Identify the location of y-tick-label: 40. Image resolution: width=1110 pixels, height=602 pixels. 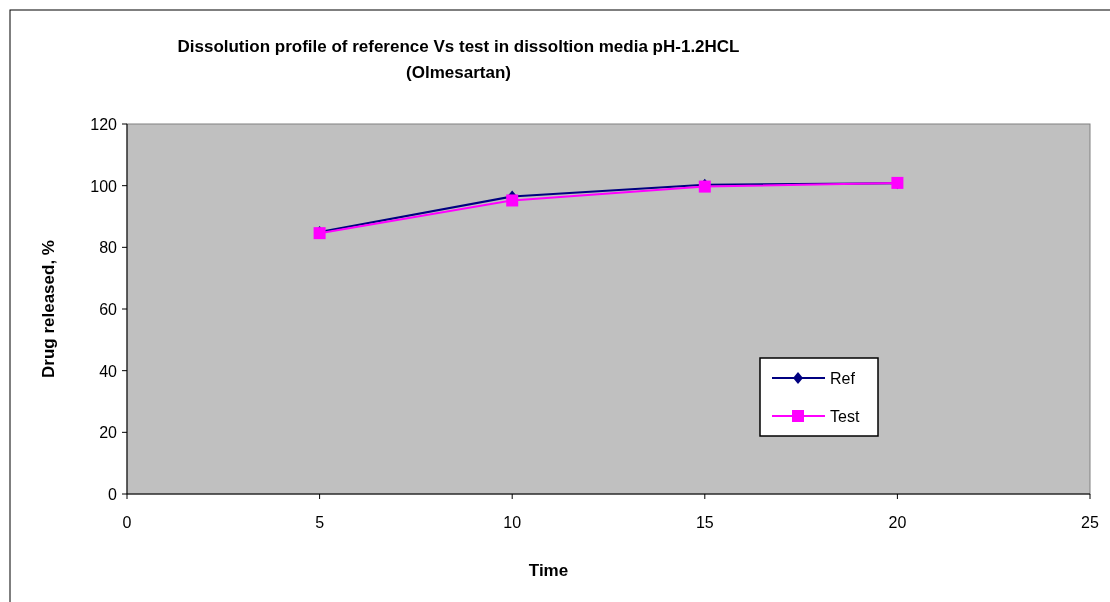
(108, 371).